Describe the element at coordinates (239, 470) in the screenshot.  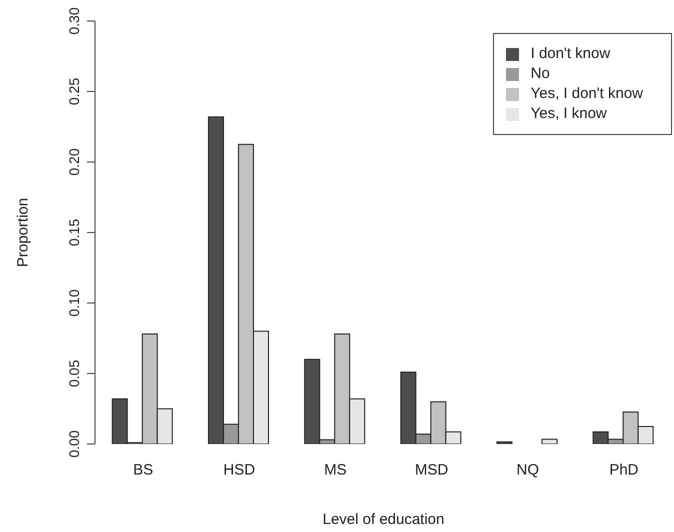
I see `x-tick-label: HSD` at that location.